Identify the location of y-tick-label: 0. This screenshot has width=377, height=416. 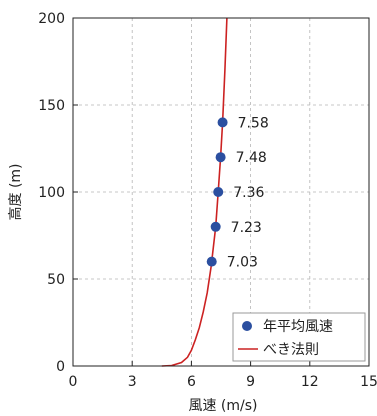
(60, 367).